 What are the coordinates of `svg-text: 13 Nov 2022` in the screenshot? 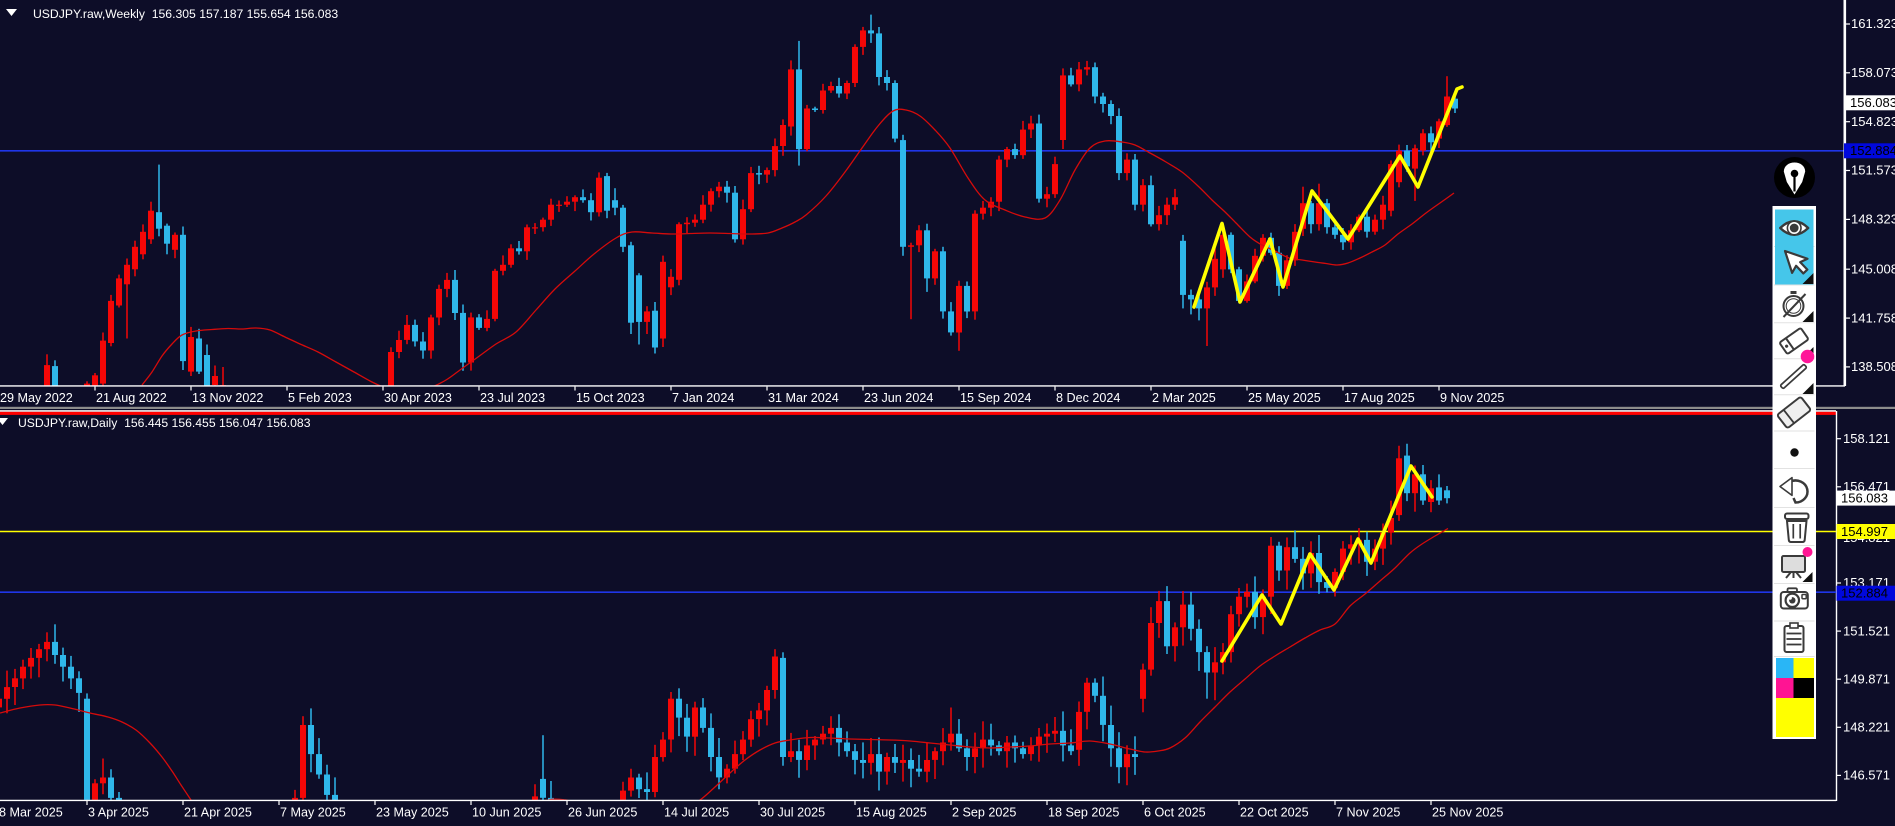 It's located at (227, 398).